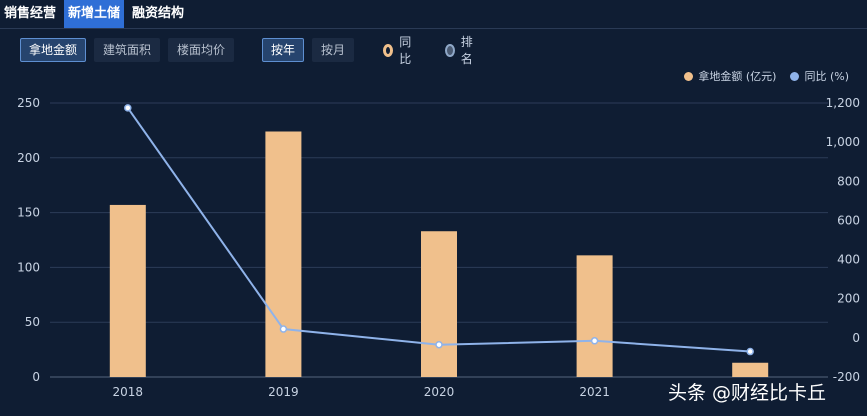 The image size is (867, 416). I want to click on rank-radio: 排名, so click(460, 50).